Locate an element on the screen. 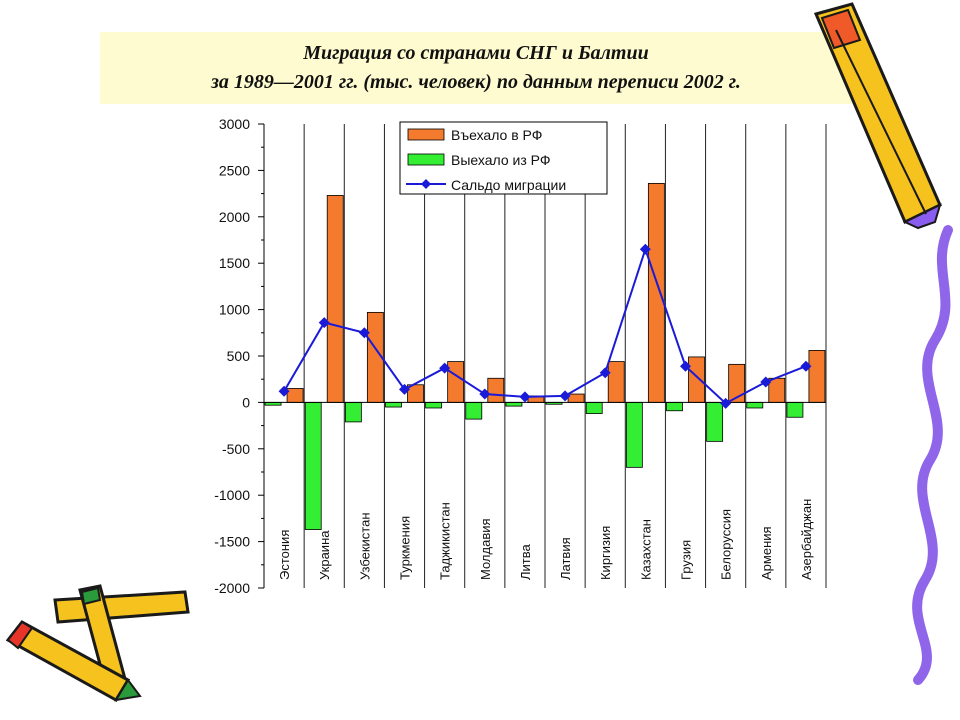 Image resolution: width=960 pixels, height=720 pixels. bar-arrived-эстония is located at coordinates (295, 395).